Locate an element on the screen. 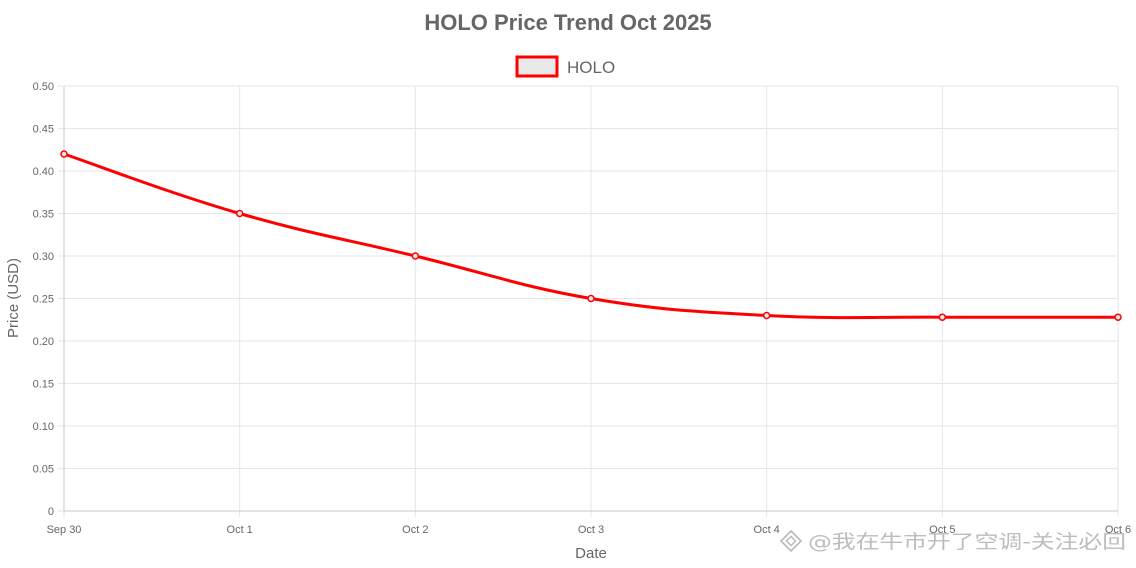 Image resolution: width=1136 pixels, height=568 pixels. x-tick-label: Oct 3 is located at coordinates (591, 530).